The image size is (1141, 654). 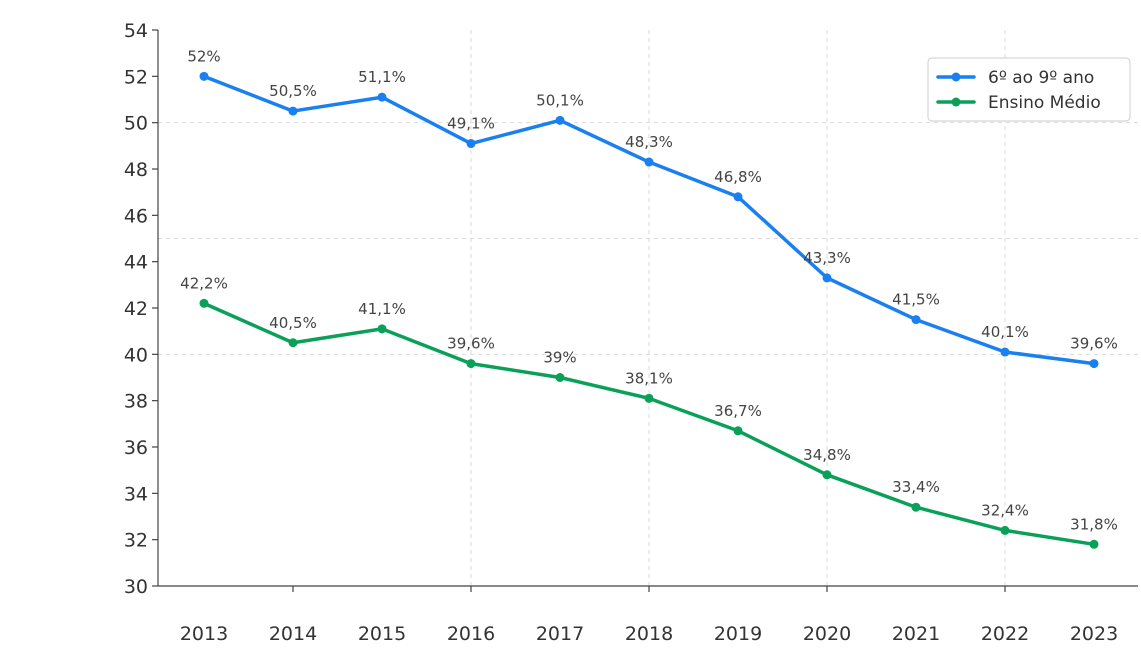 I want to click on legend: 6º ao 9º ano Ensino Médio, so click(x=1029, y=89).